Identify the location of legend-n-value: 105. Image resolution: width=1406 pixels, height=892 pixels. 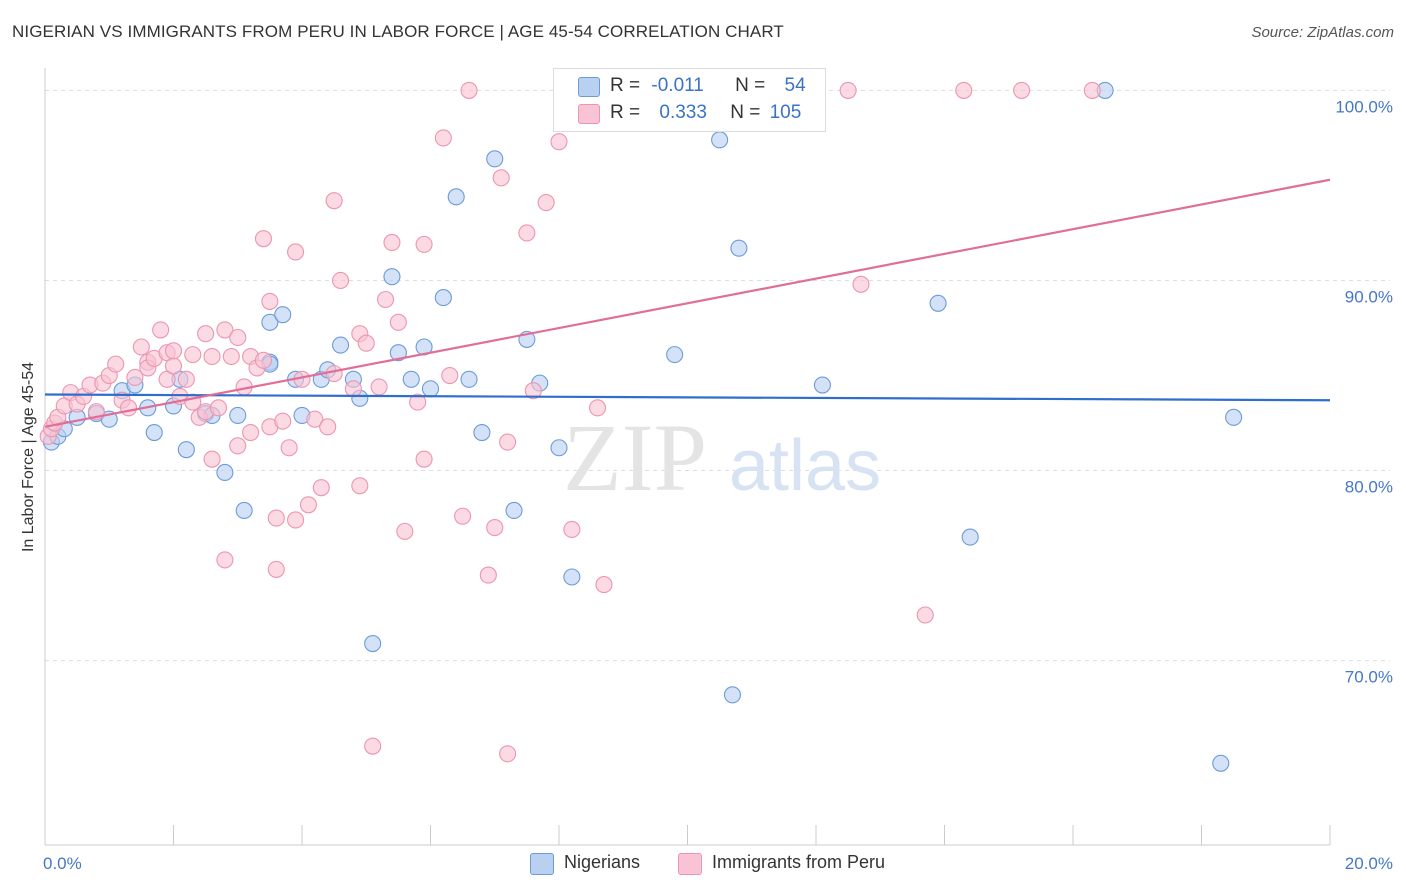
(785, 112).